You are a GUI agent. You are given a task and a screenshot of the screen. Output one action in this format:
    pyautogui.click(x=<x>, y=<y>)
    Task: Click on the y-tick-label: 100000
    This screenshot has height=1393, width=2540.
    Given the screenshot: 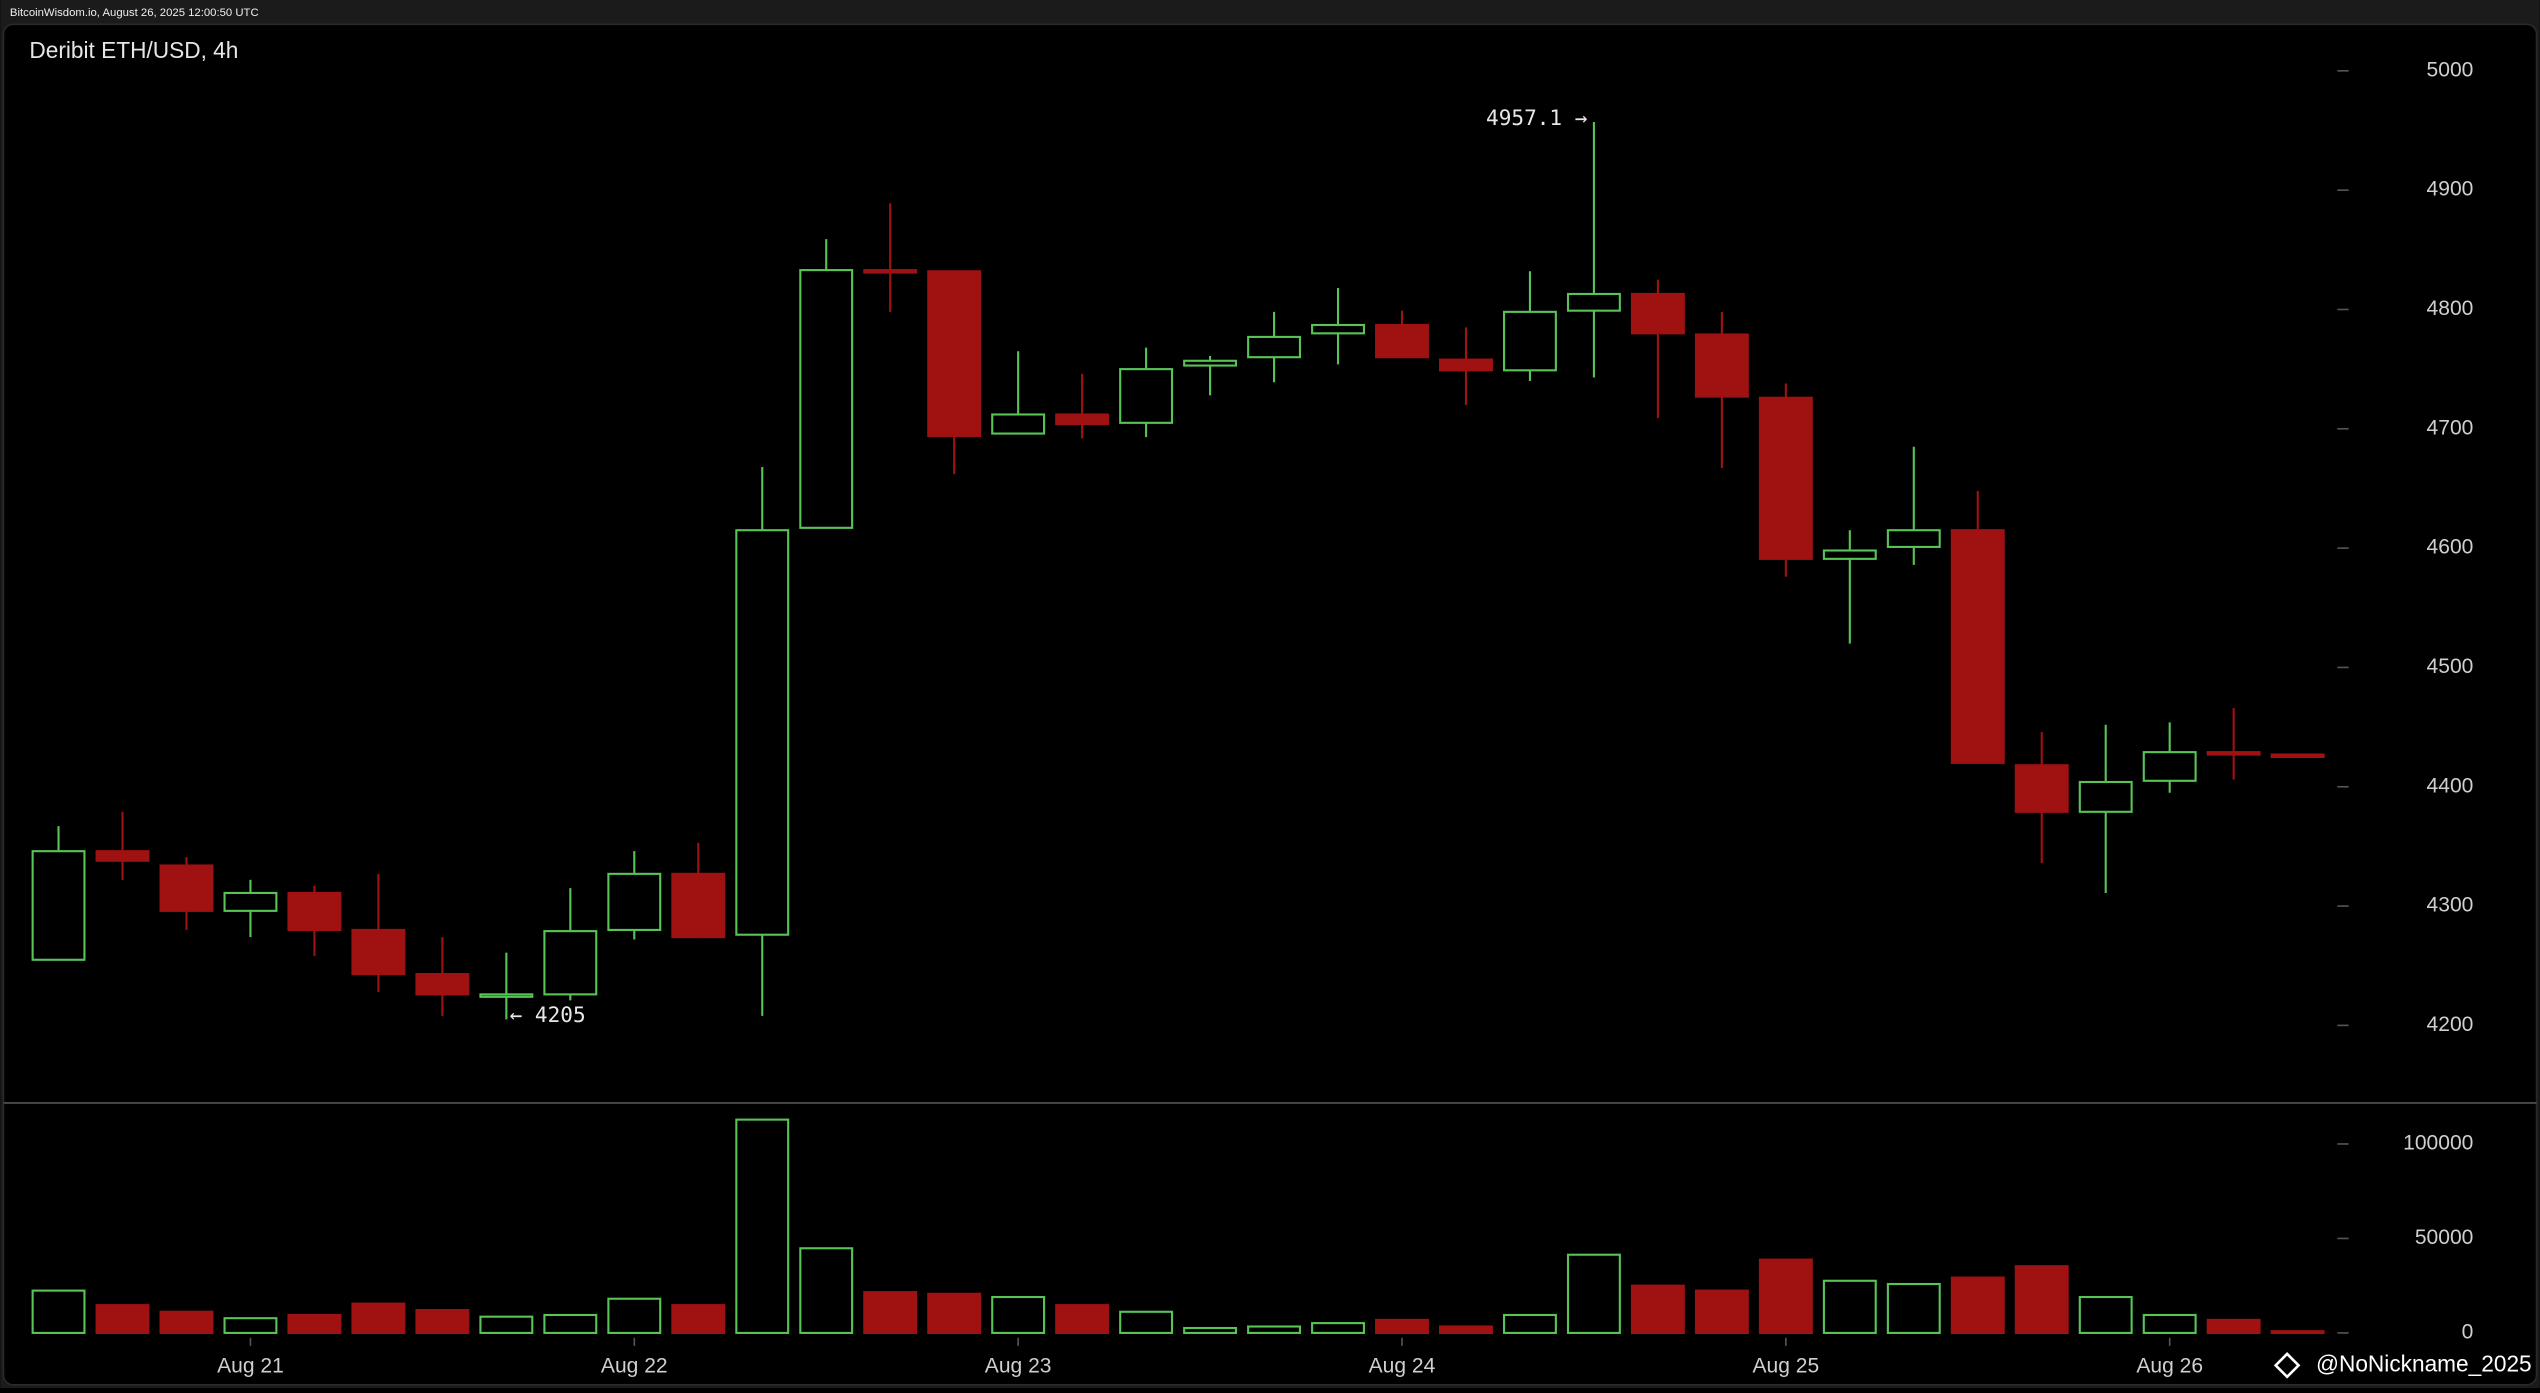 What is the action you would take?
    pyautogui.click(x=2438, y=1143)
    